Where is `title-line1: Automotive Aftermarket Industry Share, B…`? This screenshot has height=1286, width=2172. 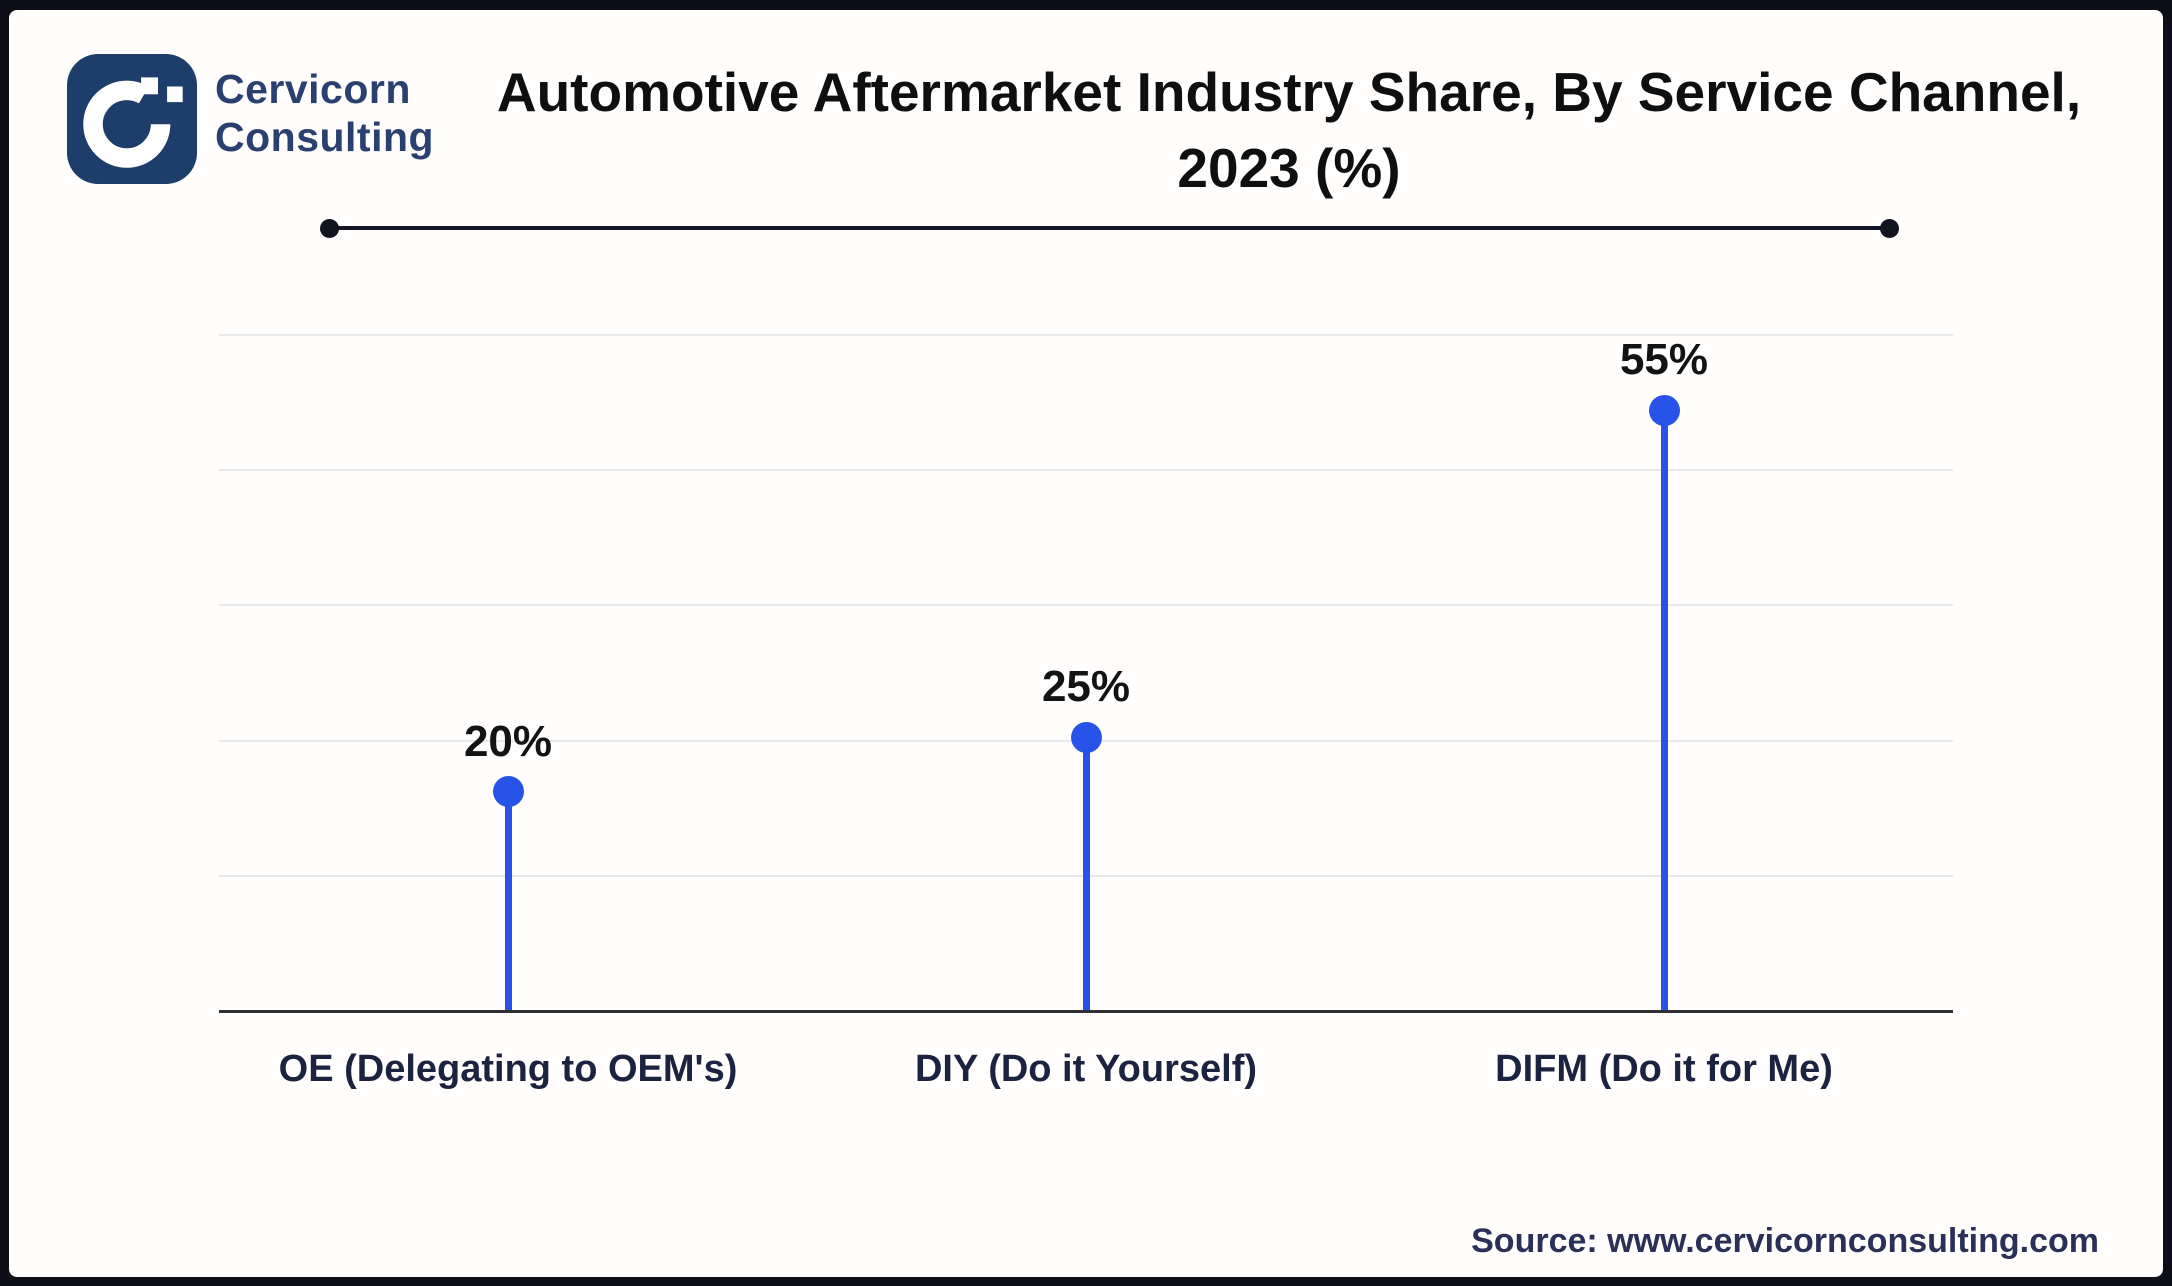 title-line1: Automotive Aftermarket Industry Share, B… is located at coordinates (1289, 92).